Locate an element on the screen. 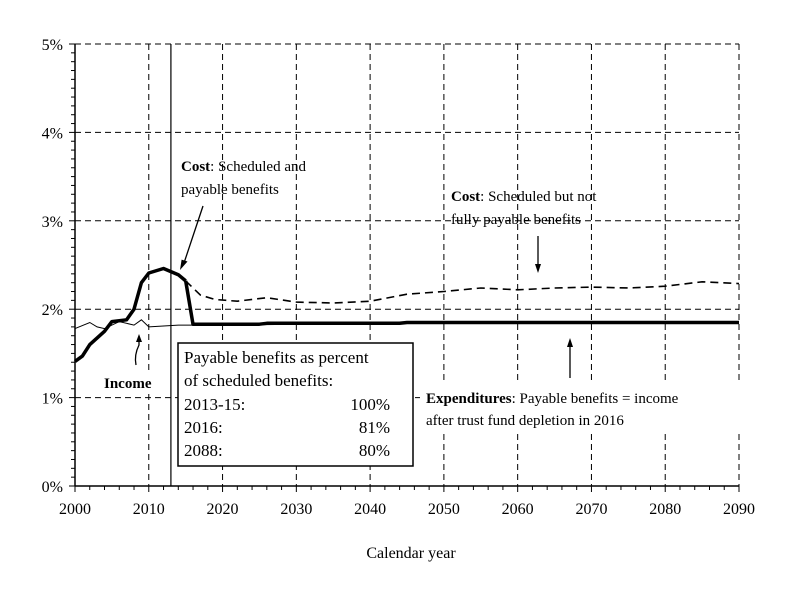  legend-row-label: 2088: is located at coordinates (203, 450).